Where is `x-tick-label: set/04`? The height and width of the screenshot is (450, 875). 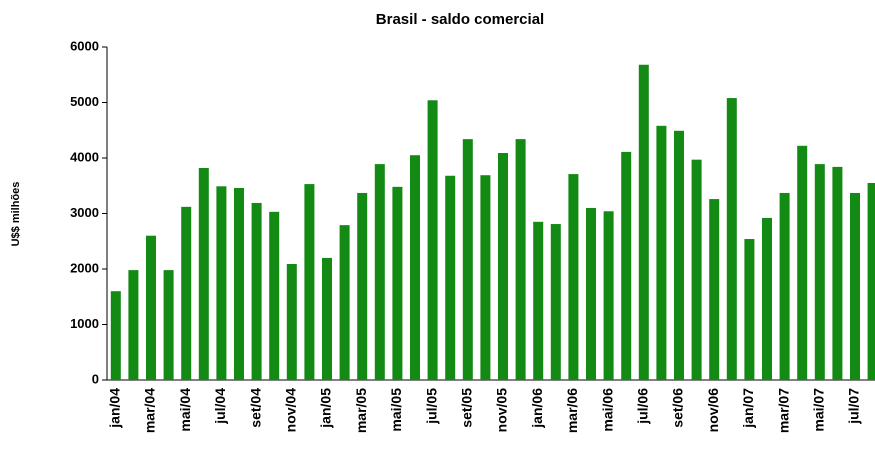
x-tick-label: set/04 is located at coordinates (255, 408).